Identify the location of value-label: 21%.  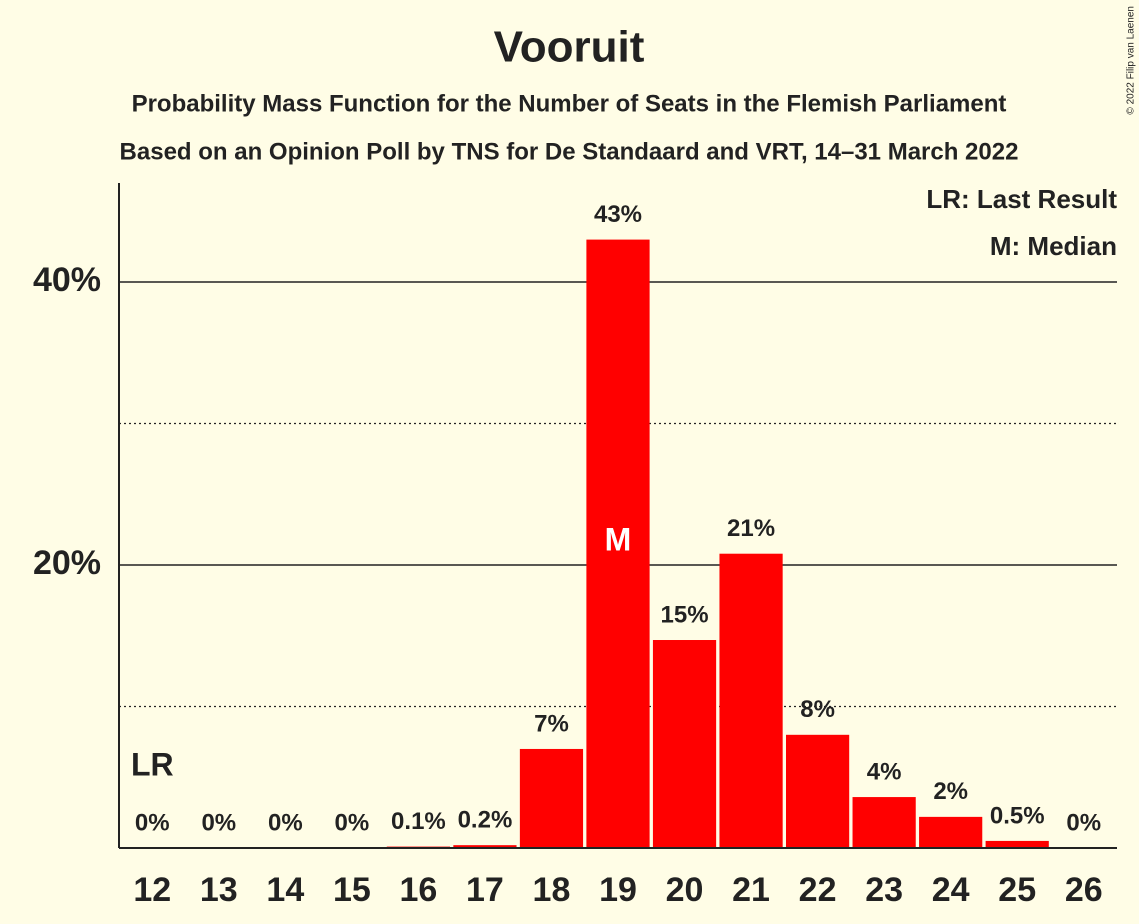
(751, 528).